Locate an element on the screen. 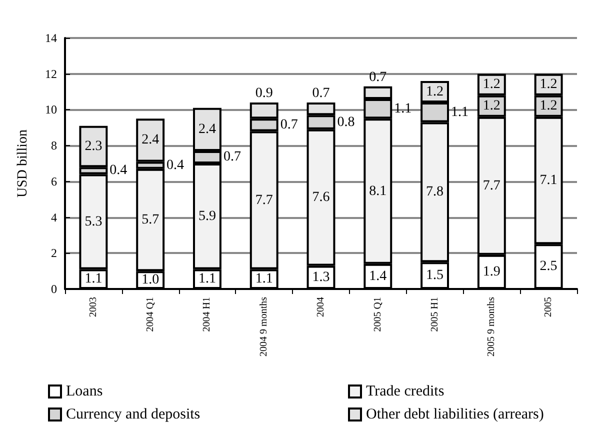 The image size is (593, 437). data-label: 1.0 is located at coordinates (151, 280).